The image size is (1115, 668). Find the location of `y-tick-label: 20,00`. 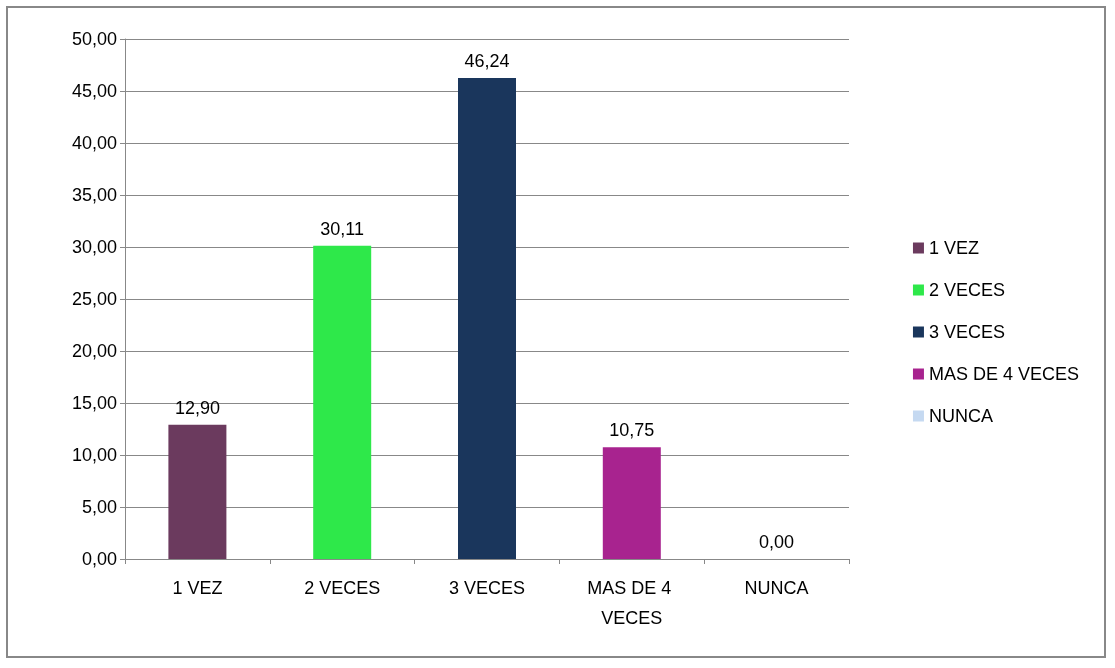

y-tick-label: 20,00 is located at coordinates (94, 351).